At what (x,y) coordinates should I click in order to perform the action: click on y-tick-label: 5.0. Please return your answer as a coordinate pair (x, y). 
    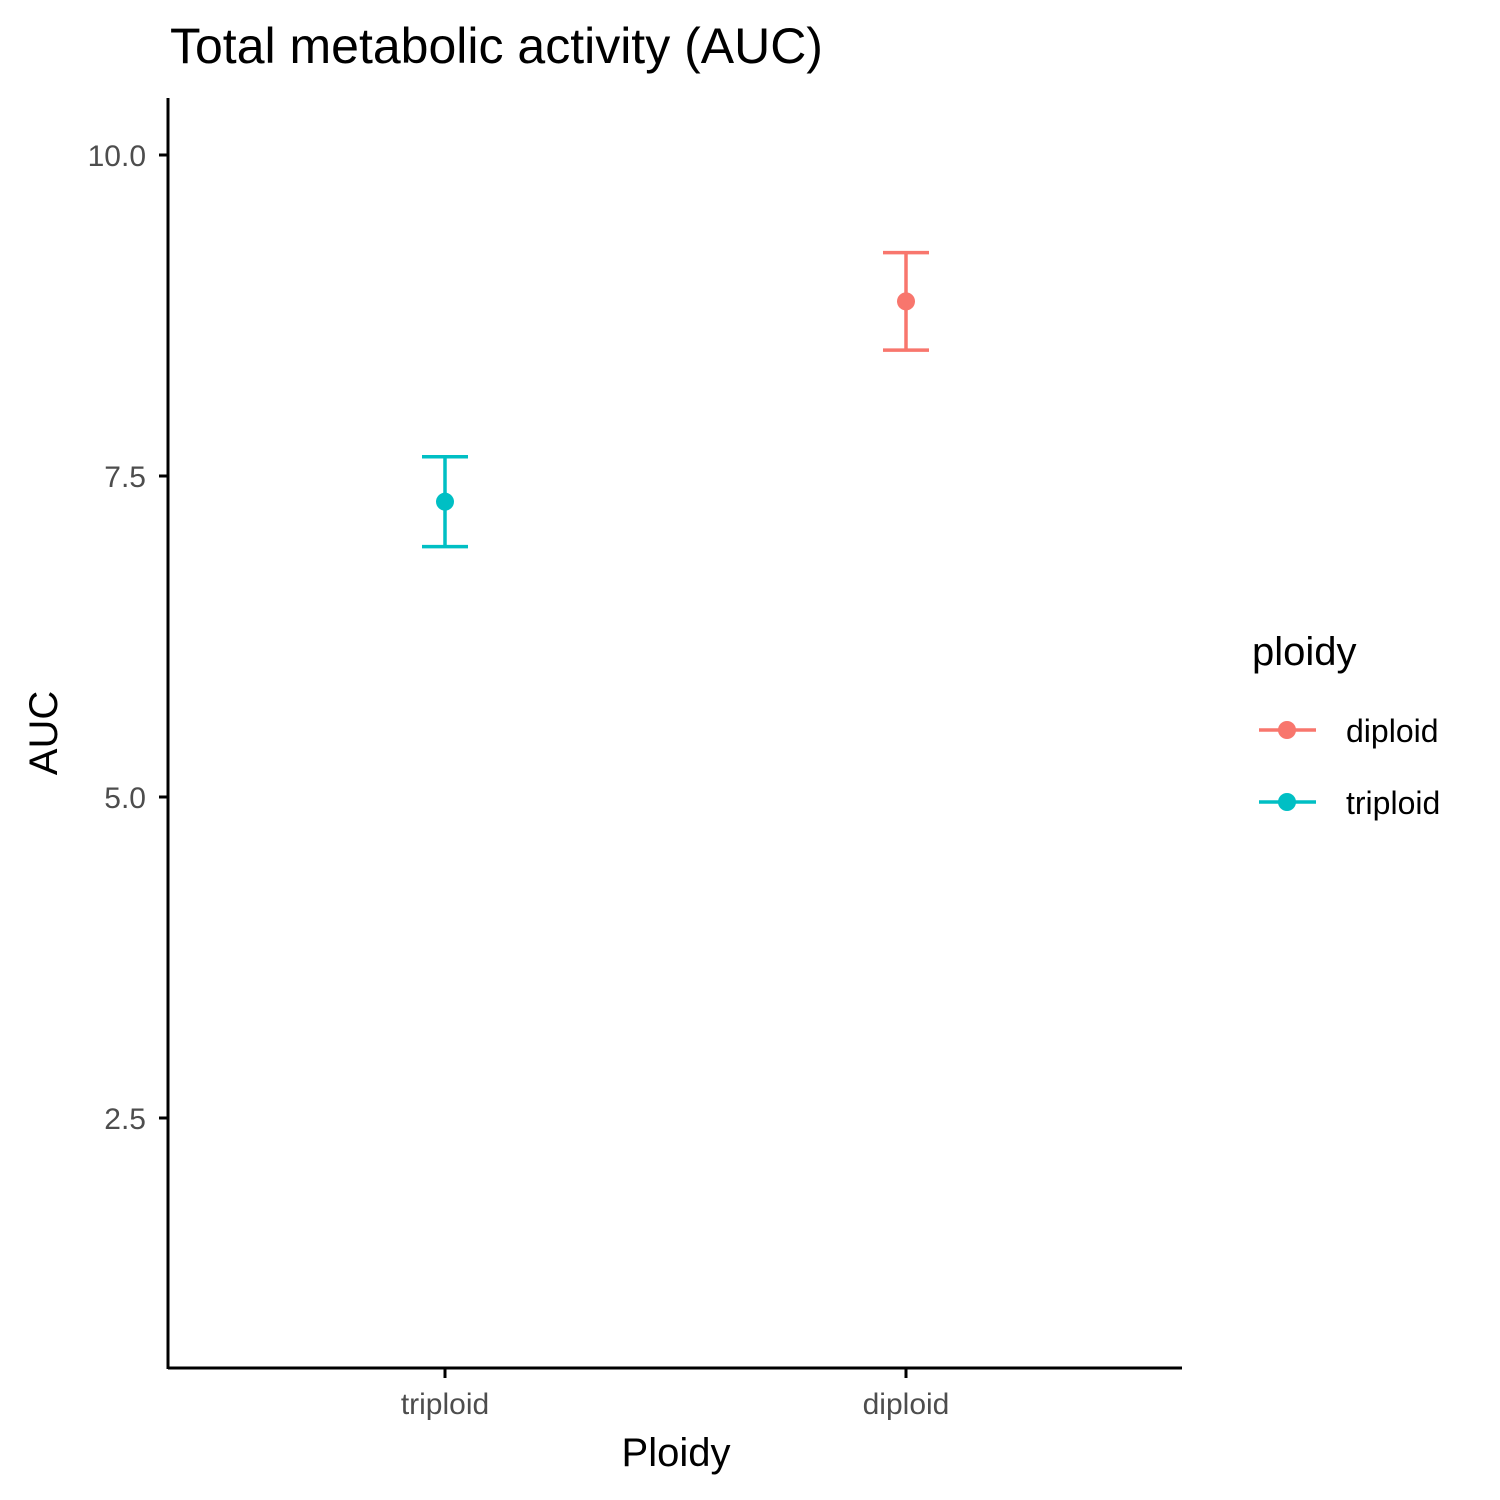
    Looking at the image, I should click on (125, 798).